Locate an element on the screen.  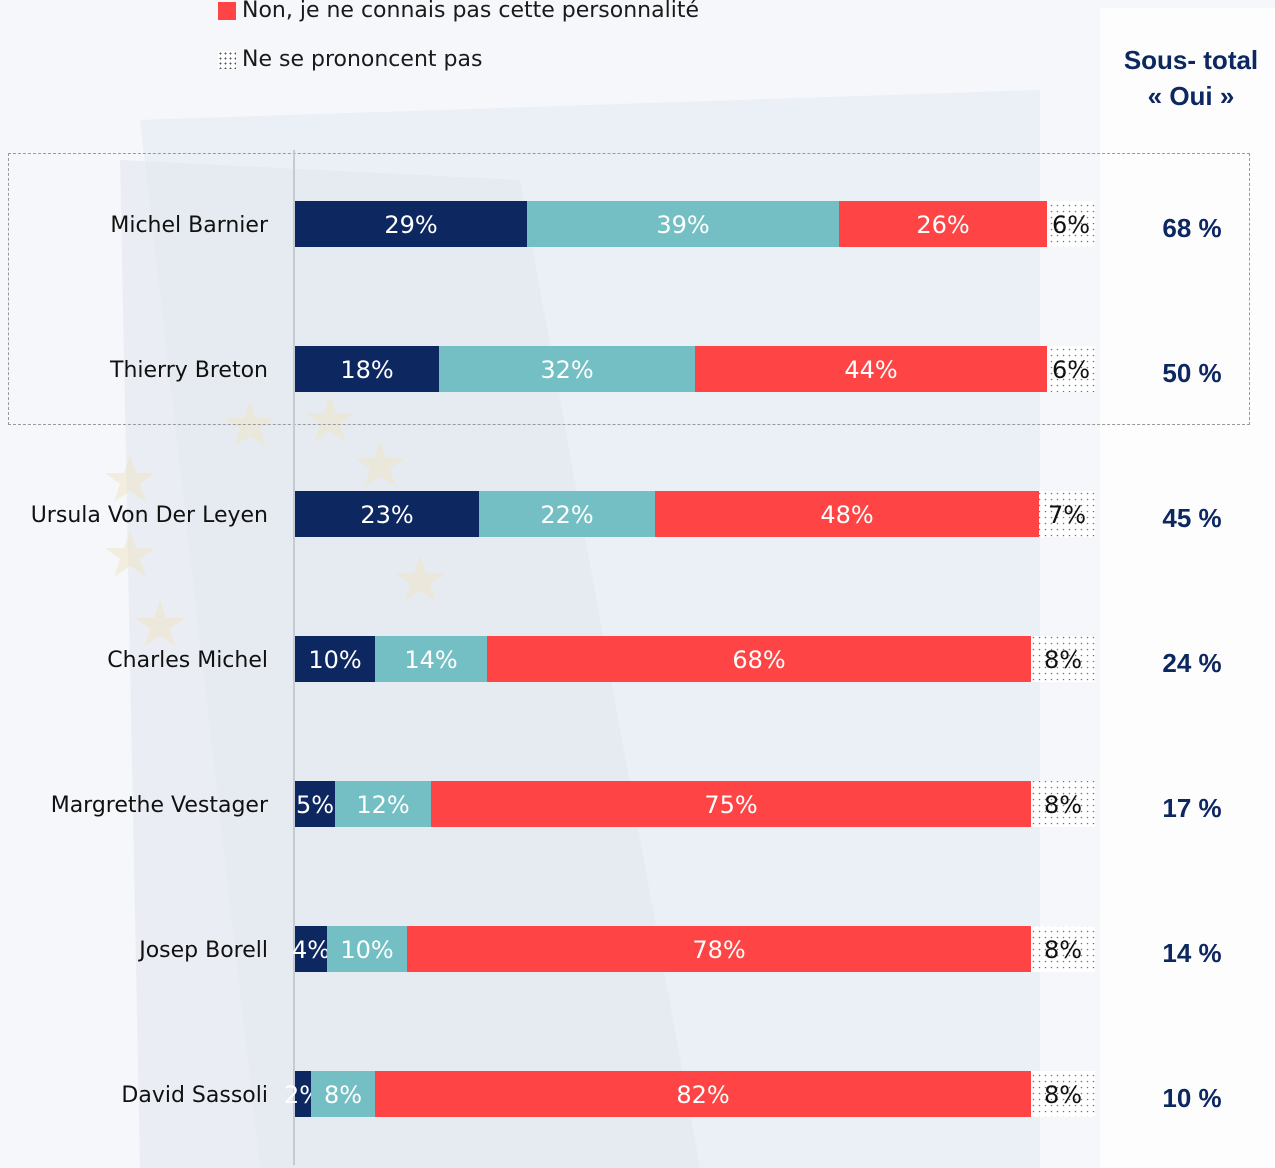
data-label-thierry-breton-seg2: 32% is located at coordinates (566, 370).